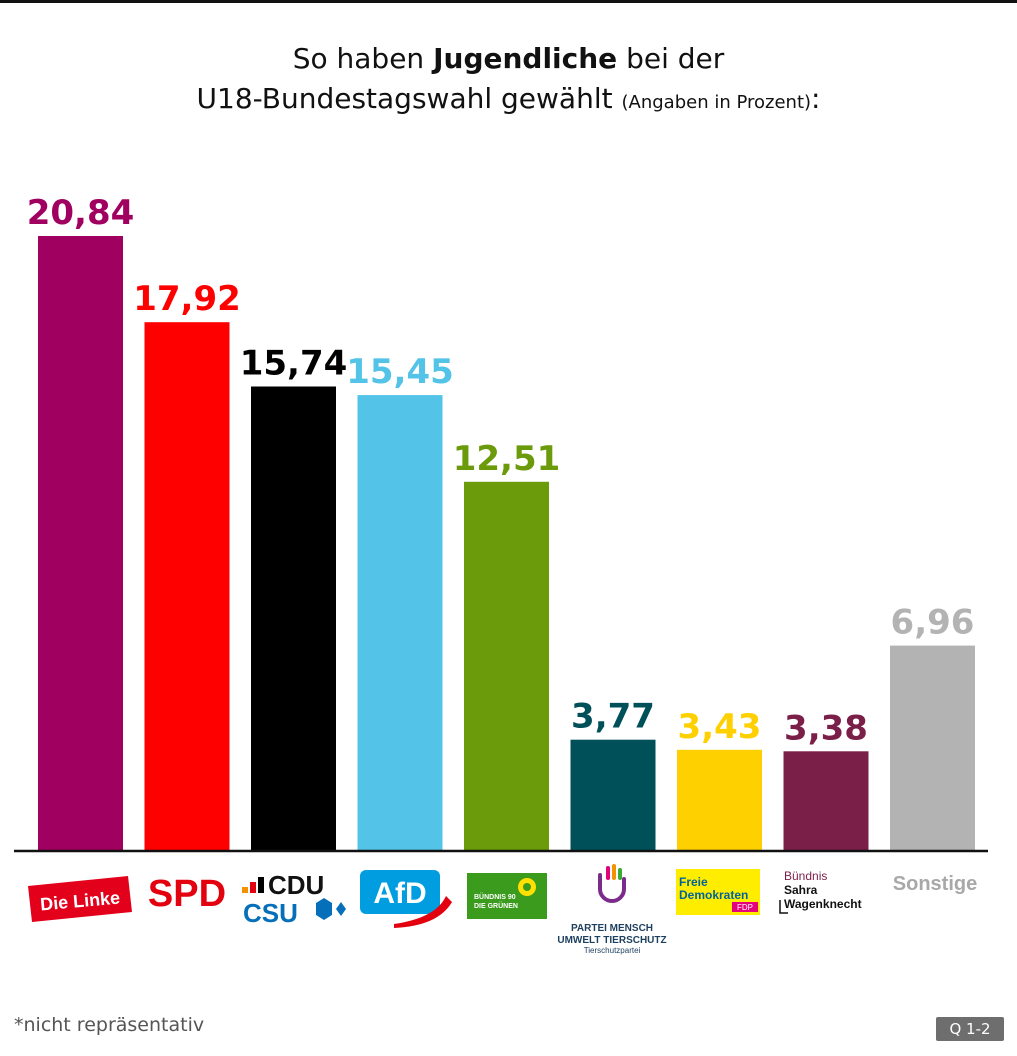 Image resolution: width=1017 pixels, height=1056 pixels. Describe the element at coordinates (495, 896) in the screenshot. I see `gruene-text-1: BÜNDNIS 90` at that location.